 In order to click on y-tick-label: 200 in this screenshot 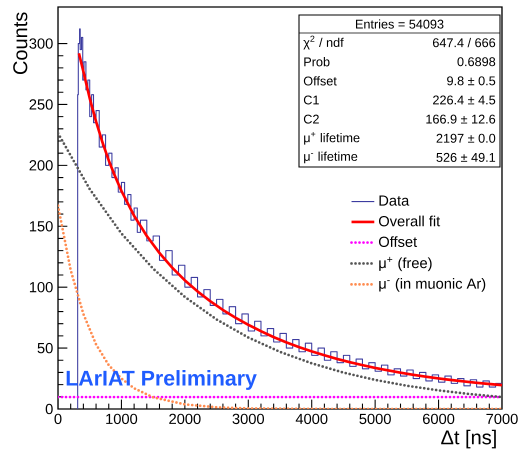, I will do `click(41, 165)`.